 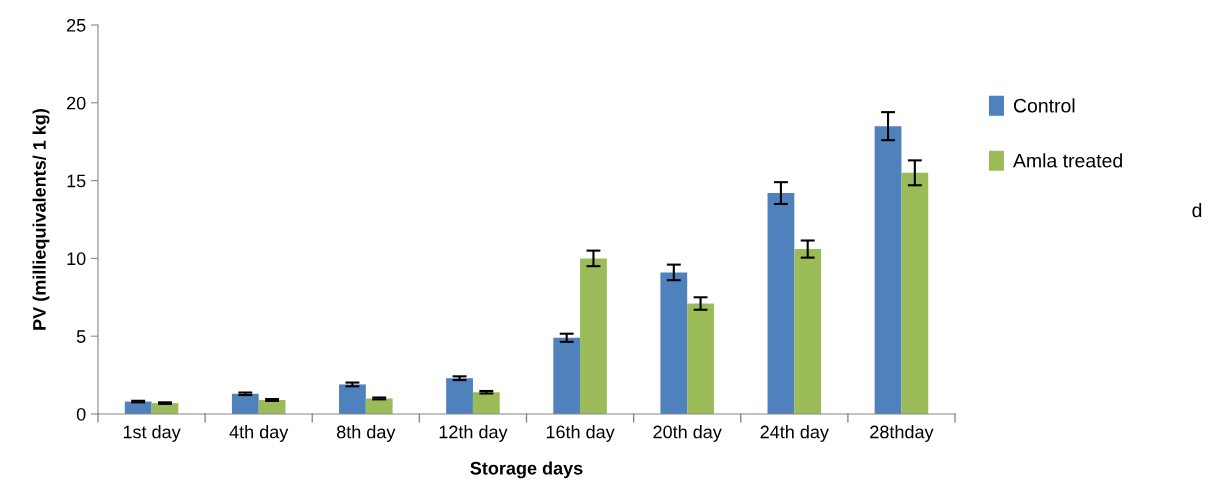 I want to click on legend-label: Amla treated, so click(x=1067, y=160).